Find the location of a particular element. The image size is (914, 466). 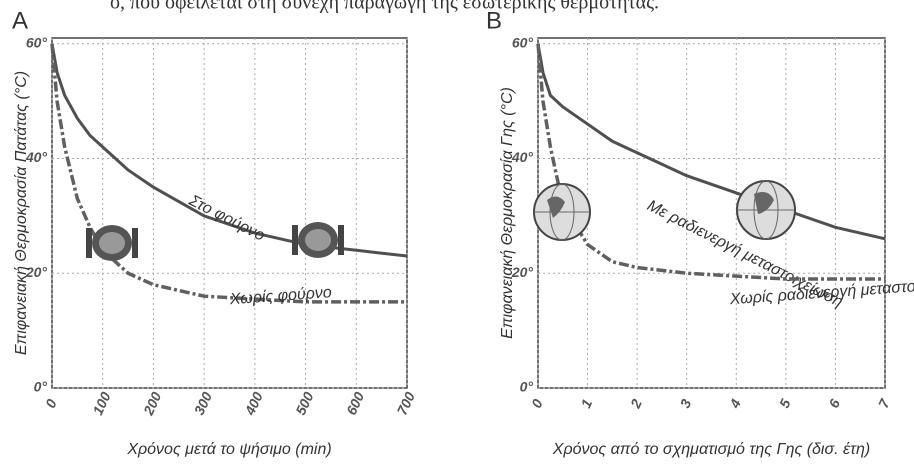

x-tick-label: 600 is located at coordinates (355, 403).